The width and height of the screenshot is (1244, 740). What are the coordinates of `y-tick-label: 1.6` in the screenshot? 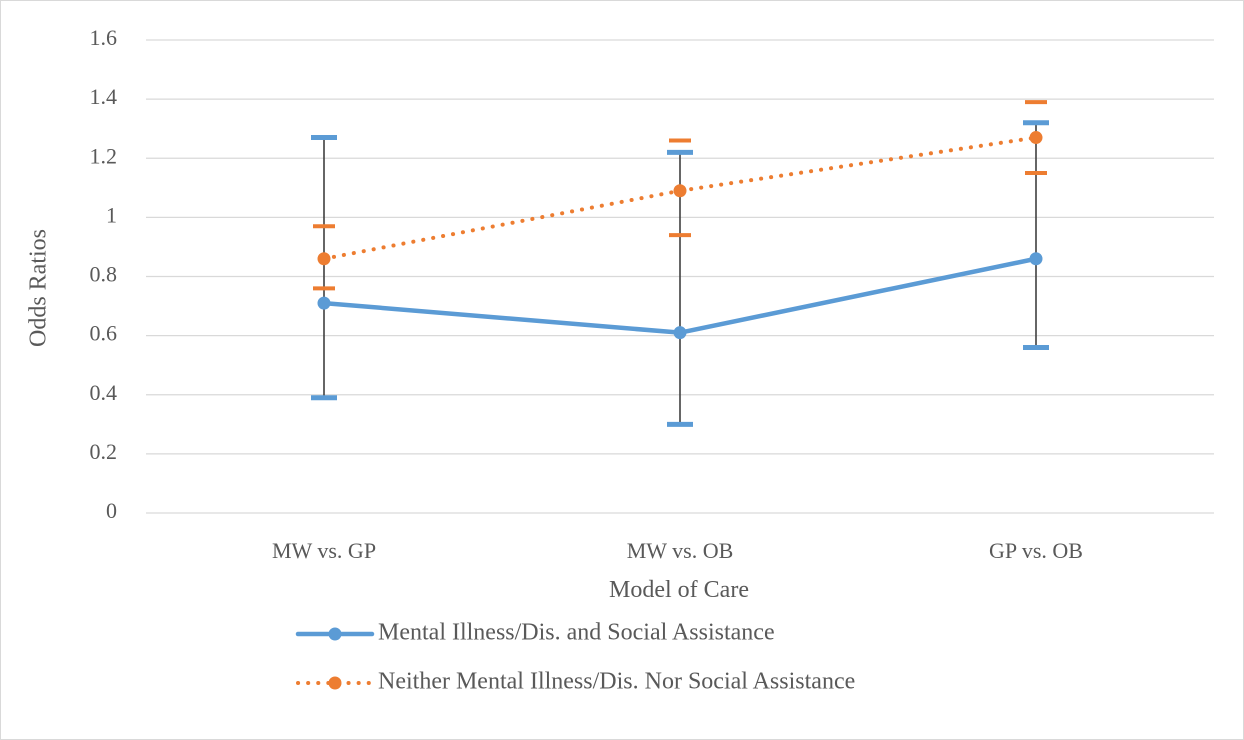 It's located at (104, 37).